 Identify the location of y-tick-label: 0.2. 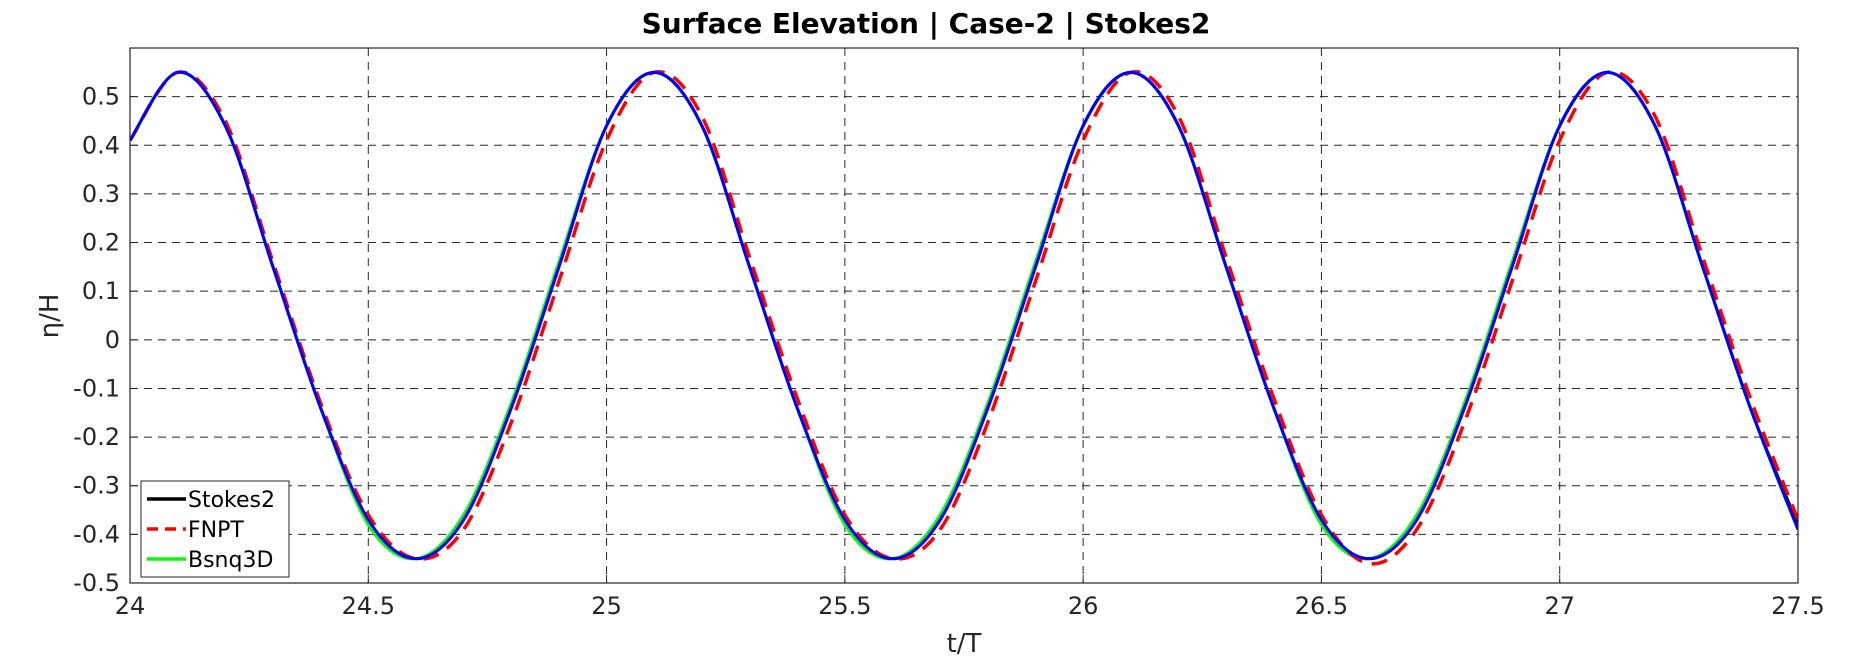
(101, 243).